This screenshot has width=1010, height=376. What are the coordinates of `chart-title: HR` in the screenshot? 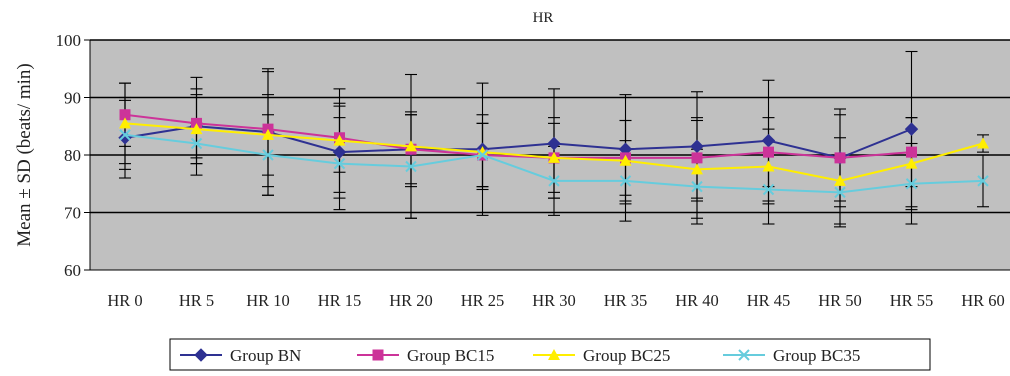 It's located at (543, 18).